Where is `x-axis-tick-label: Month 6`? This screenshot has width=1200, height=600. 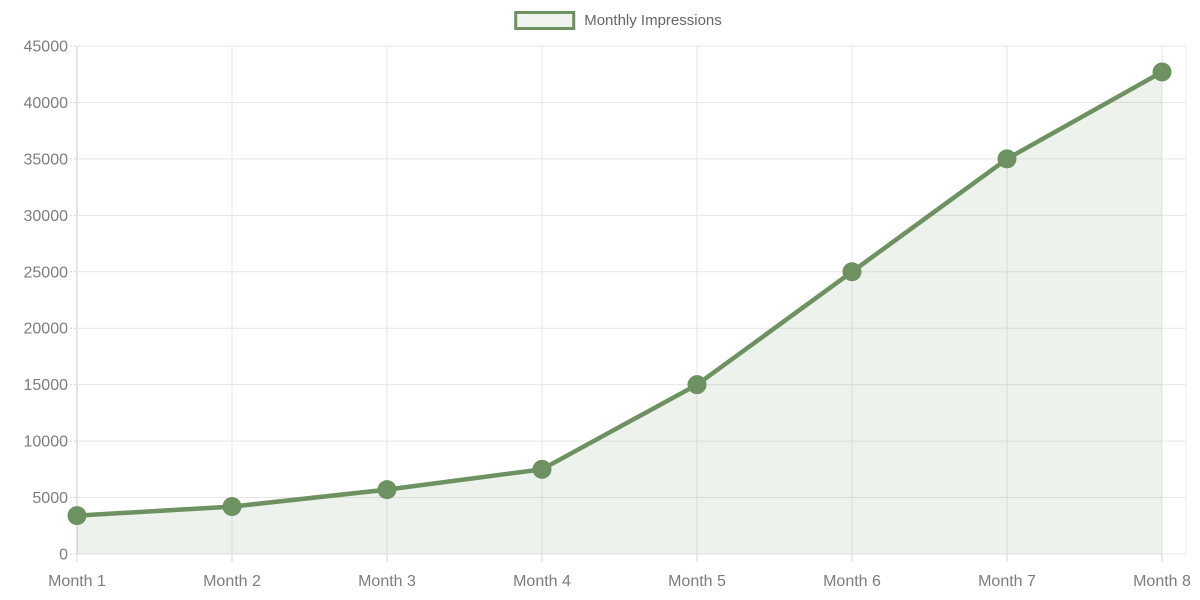
x-axis-tick-label: Month 6 is located at coordinates (852, 581).